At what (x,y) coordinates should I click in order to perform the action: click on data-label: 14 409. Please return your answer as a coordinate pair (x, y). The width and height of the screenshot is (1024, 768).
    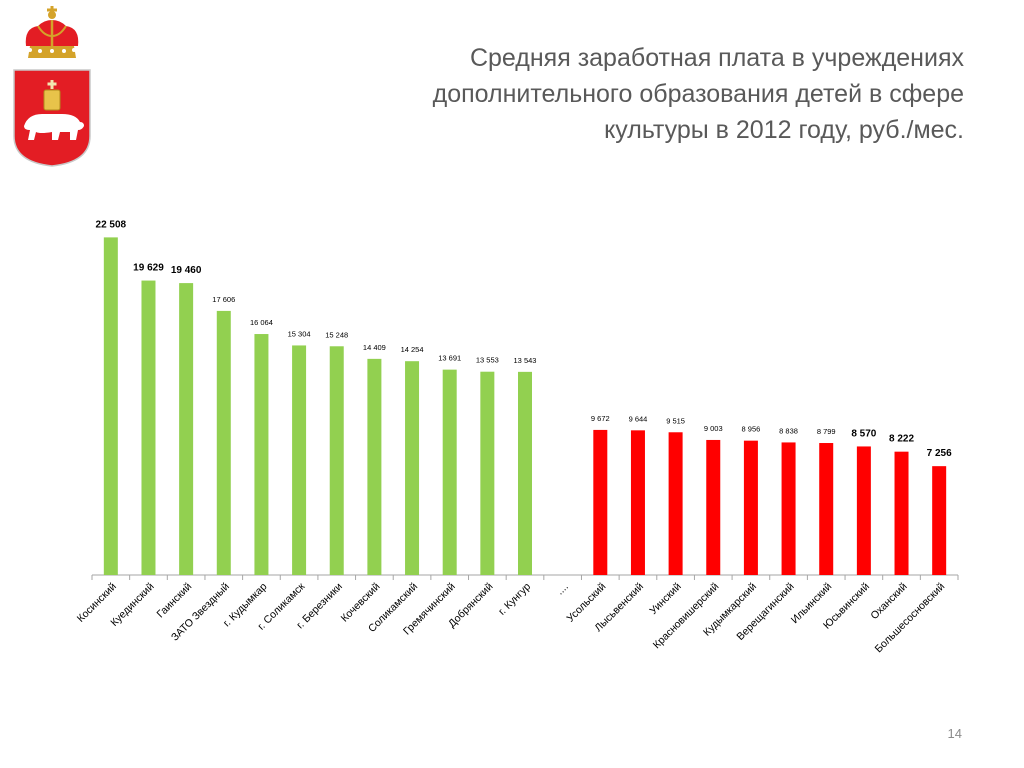
    Looking at the image, I should click on (374, 347).